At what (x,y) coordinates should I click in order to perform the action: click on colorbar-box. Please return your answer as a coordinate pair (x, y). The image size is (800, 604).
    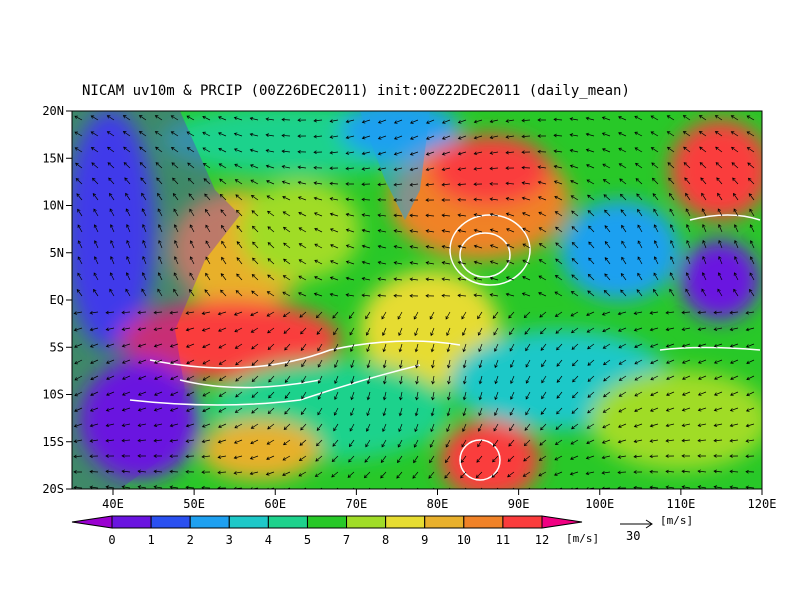
    Looking at the image, I should click on (248, 522).